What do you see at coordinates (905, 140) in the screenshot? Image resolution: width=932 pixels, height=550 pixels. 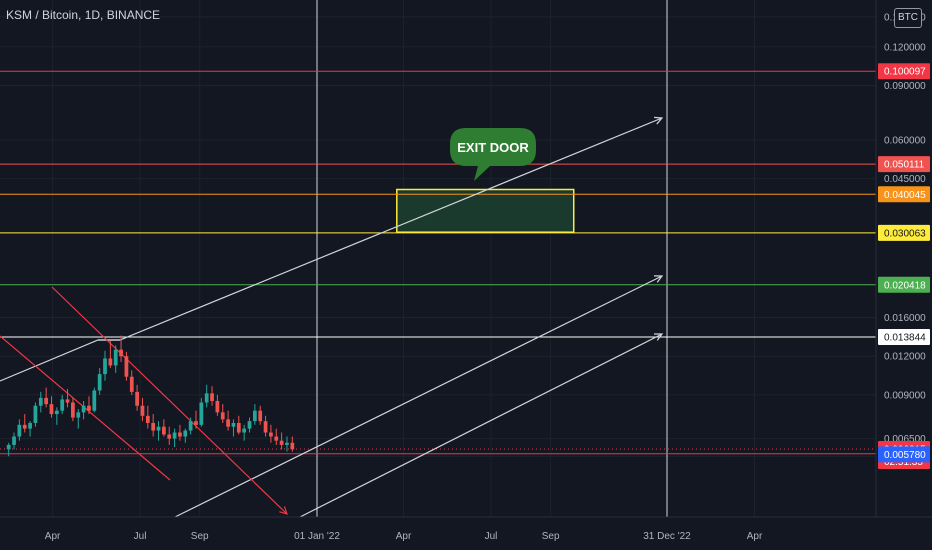 I see `price-tick-label: 0.060000` at bounding box center [905, 140].